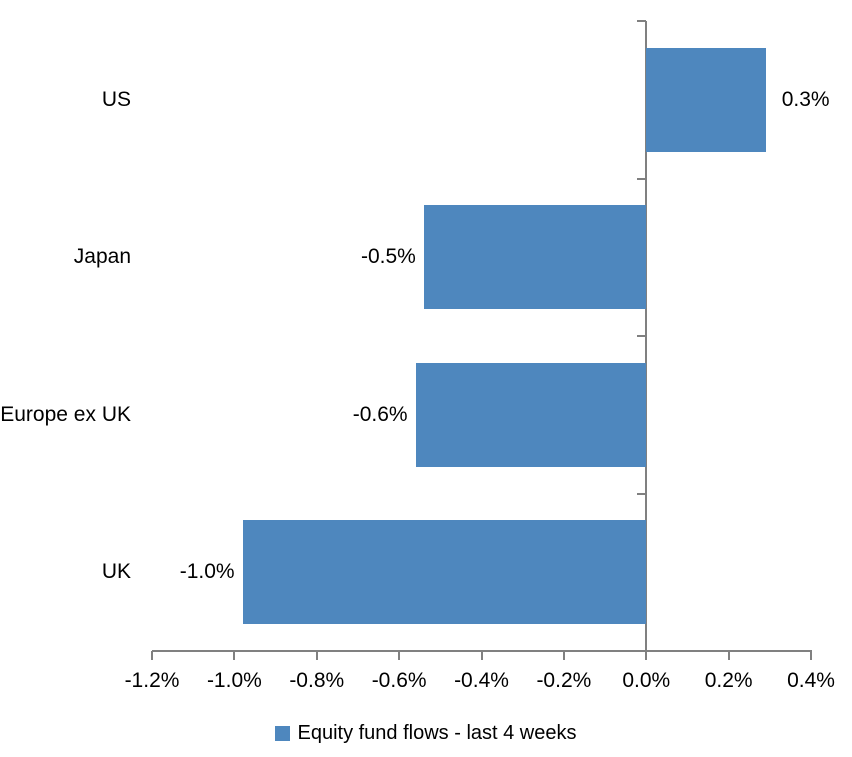 The height and width of the screenshot is (757, 852). Describe the element at coordinates (564, 680) in the screenshot. I see `x-axis-tick-label: -0.2%` at that location.